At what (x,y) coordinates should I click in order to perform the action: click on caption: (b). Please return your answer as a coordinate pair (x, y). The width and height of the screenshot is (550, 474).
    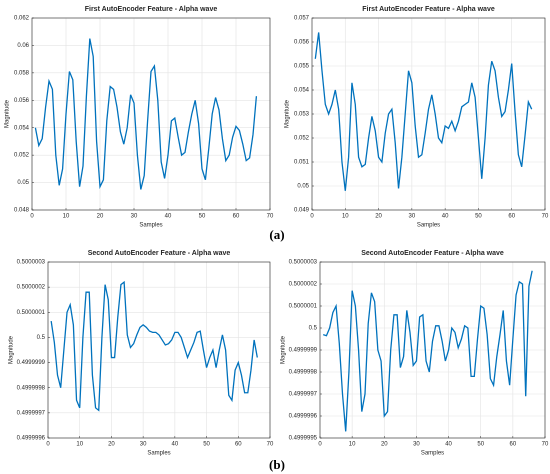
    Looking at the image, I should click on (277, 464).